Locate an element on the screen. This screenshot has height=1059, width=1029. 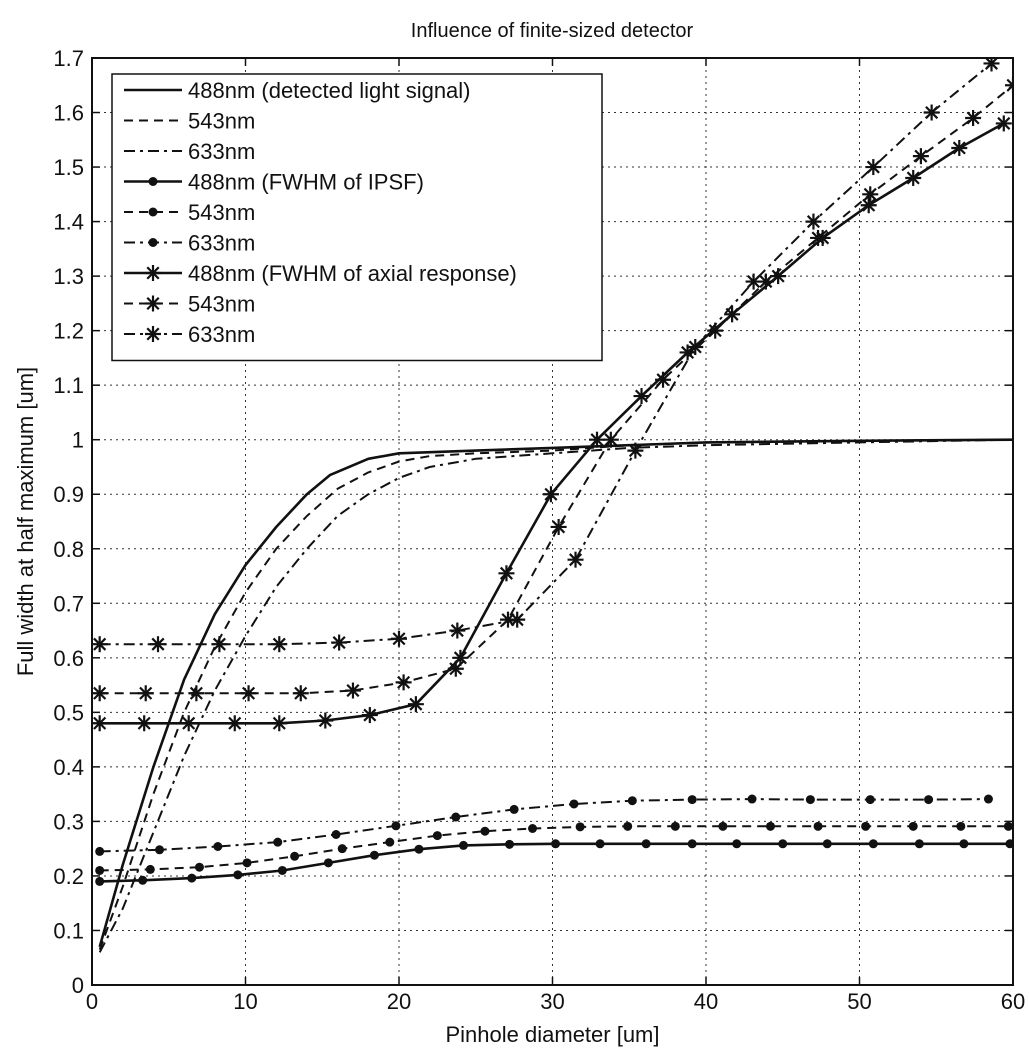
y-tick-label: 0.6 is located at coordinates (68, 658).